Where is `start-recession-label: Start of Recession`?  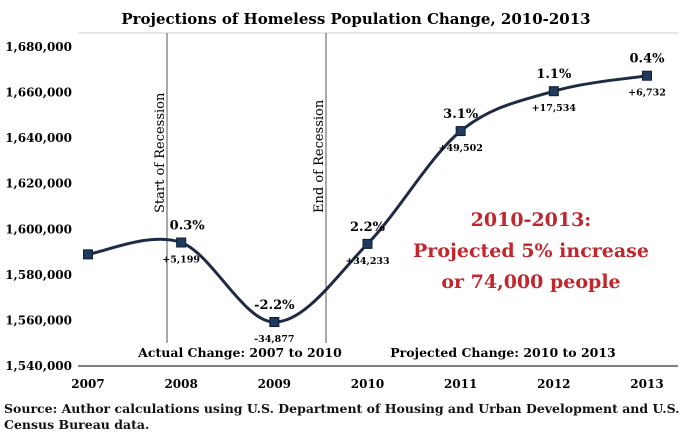 start-recession-label: Start of Recession is located at coordinates (160, 152).